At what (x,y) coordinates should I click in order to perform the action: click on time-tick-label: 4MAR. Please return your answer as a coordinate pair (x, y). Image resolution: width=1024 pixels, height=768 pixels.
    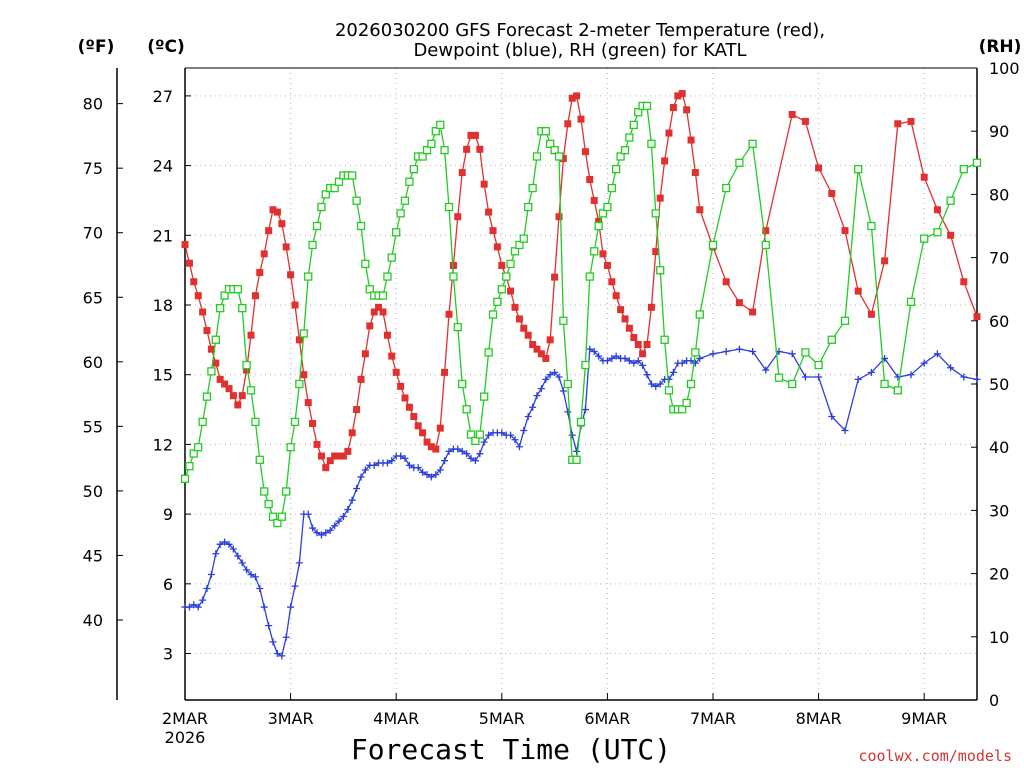
    Looking at the image, I should click on (396, 718).